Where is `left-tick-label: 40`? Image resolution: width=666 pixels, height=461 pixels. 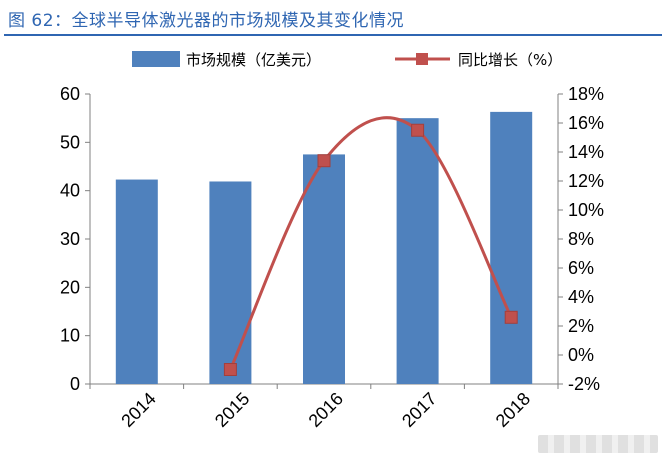 left-tick-label: 40 is located at coordinates (70, 191).